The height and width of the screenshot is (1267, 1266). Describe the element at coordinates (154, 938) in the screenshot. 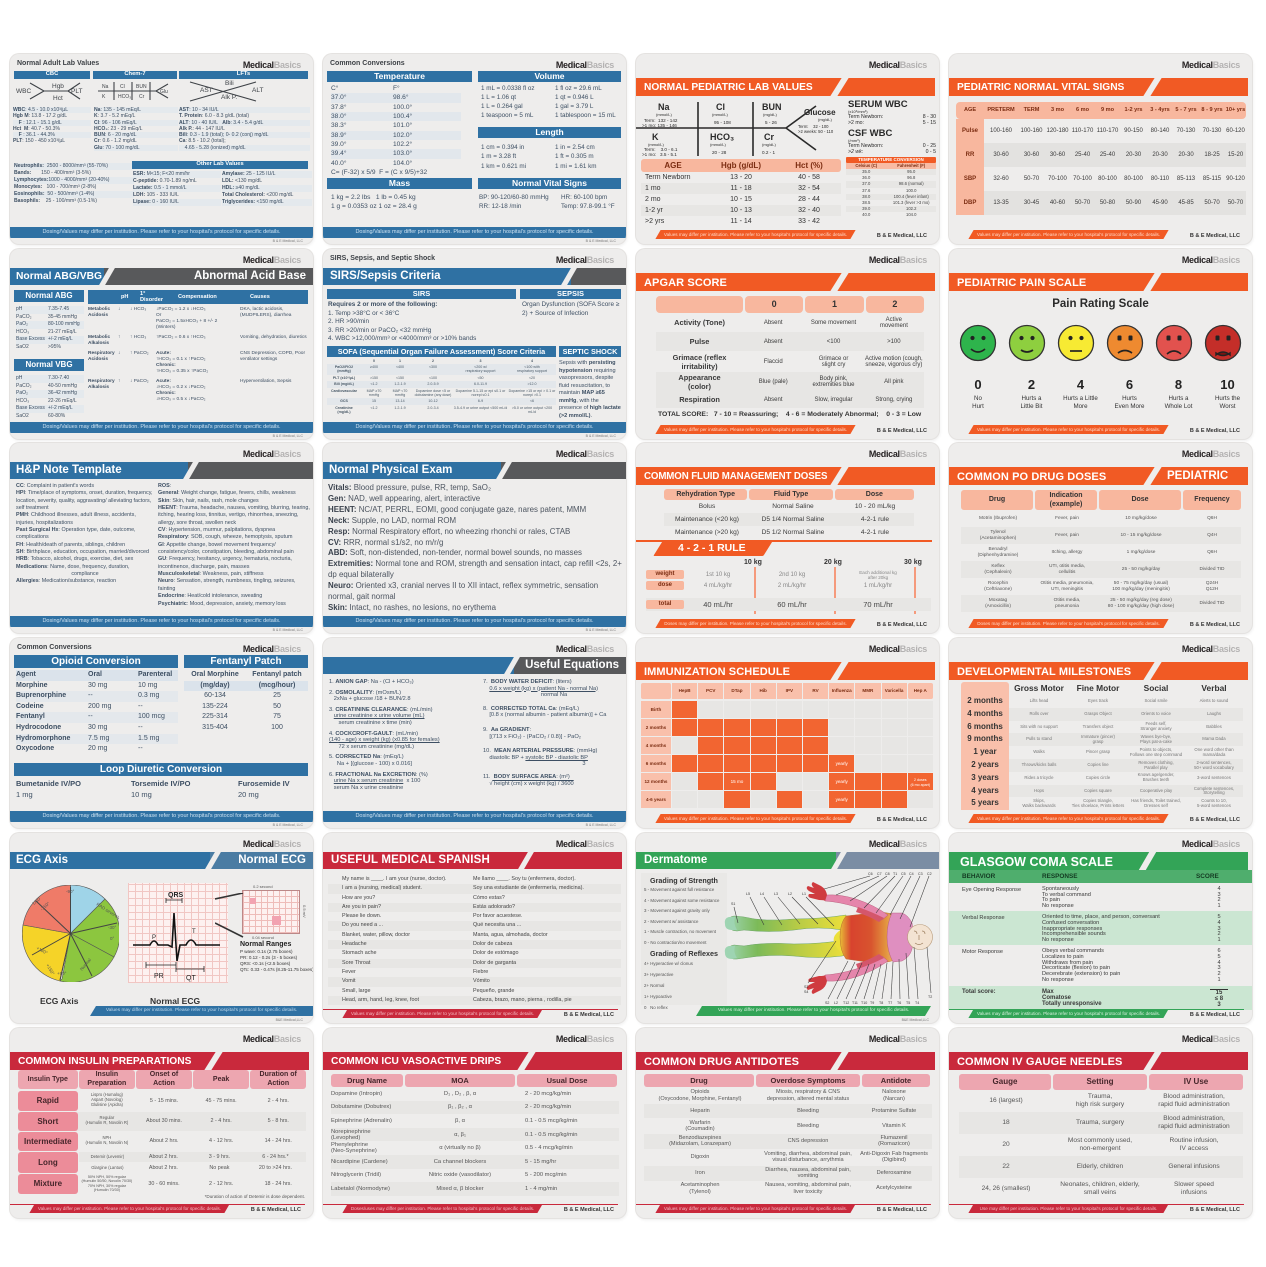

I see `svg-text: P` at that location.